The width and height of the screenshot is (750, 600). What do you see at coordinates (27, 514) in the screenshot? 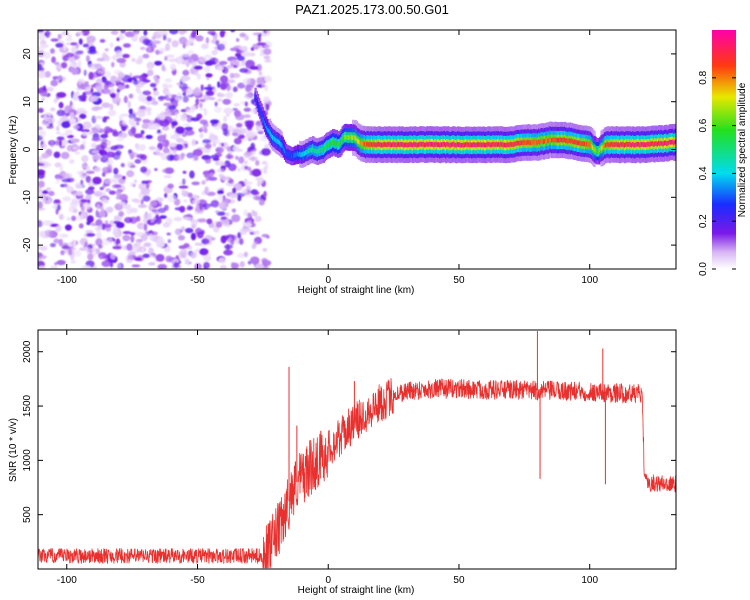
I see `snr-y-tick-label: 500` at bounding box center [27, 514].